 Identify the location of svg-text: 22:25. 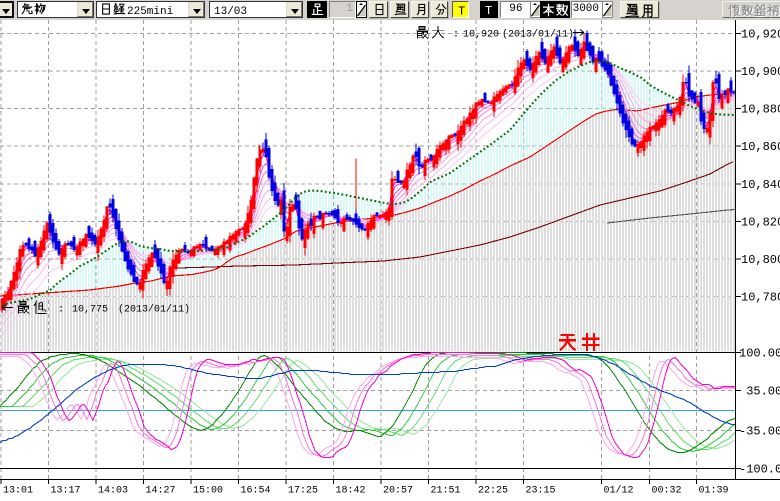
(493, 491).